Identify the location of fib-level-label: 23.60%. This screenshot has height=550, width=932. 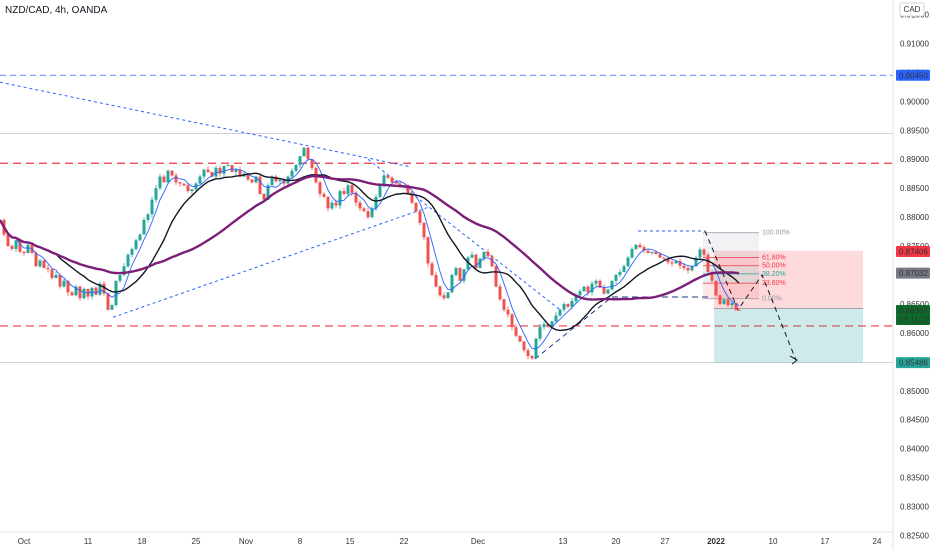
(774, 283).